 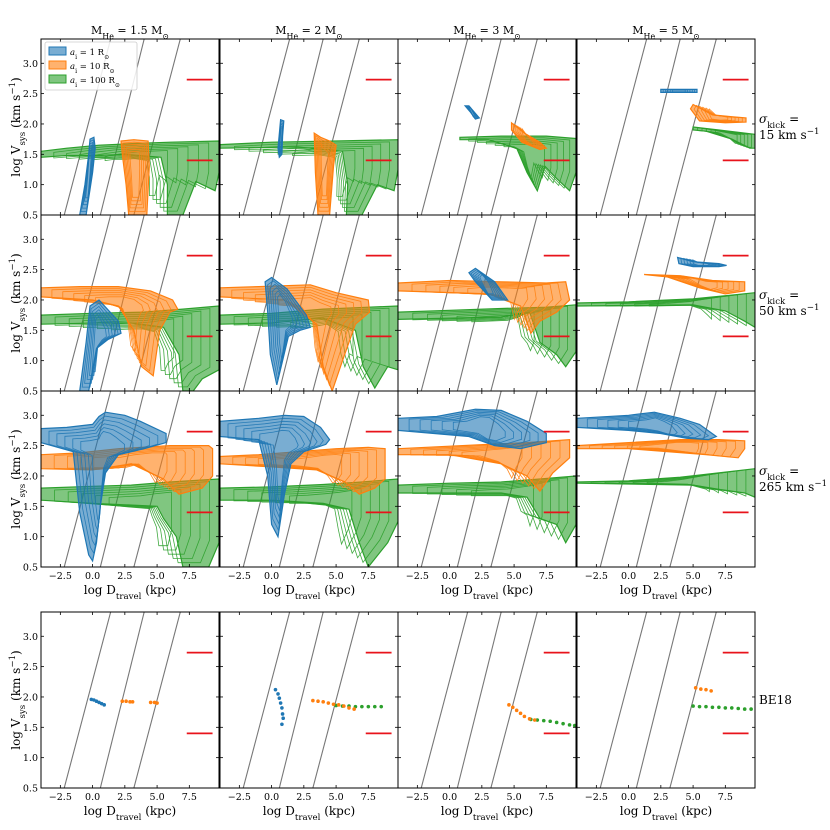 I want to click on y-tick-label: 0.5, so click(x=30, y=789).